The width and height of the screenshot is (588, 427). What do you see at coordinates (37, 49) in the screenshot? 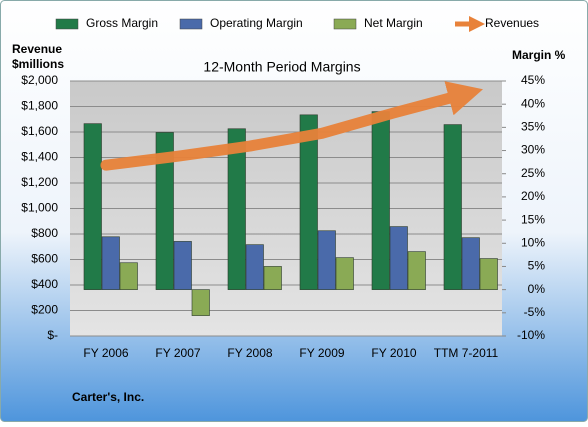
I see `y-axis-title: Revenue` at bounding box center [37, 49].